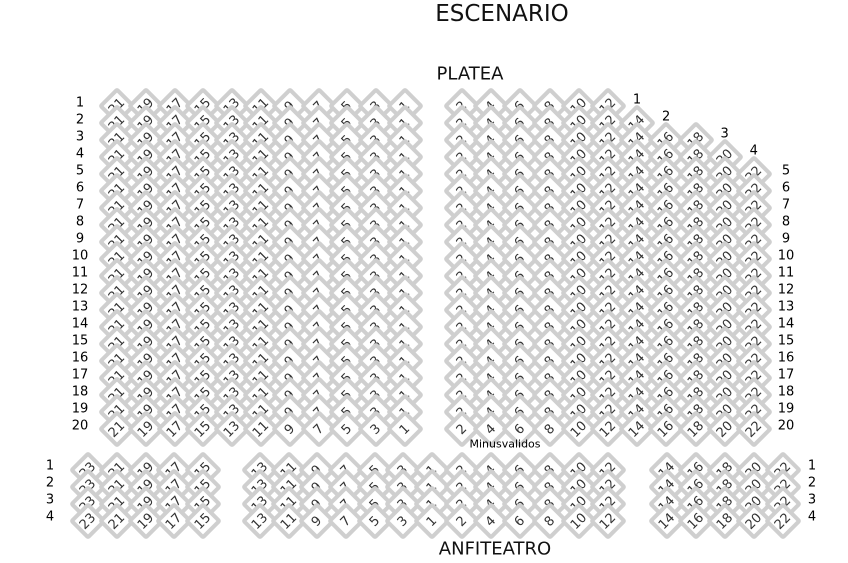 Image resolution: width=848 pixels, height=563 pixels. What do you see at coordinates (80, 239) in the screenshot?
I see `platea-row-label-left: 9` at bounding box center [80, 239].